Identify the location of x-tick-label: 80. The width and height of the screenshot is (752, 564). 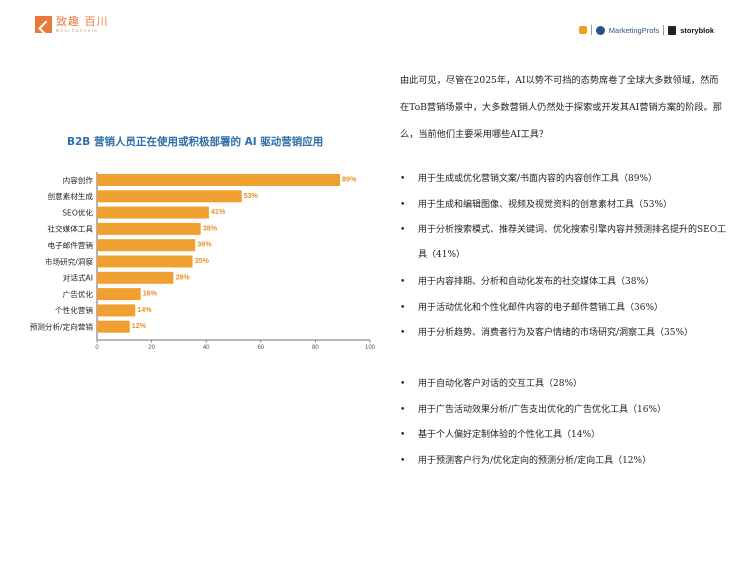
(315, 348).